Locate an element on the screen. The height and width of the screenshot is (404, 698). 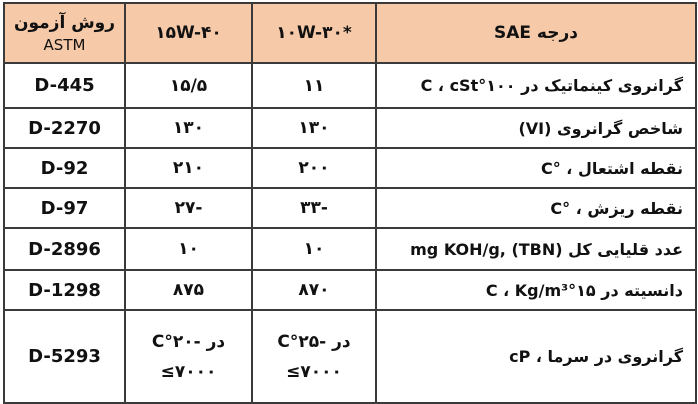
header-astm: روش آزمون ASTM is located at coordinates (64, 33).